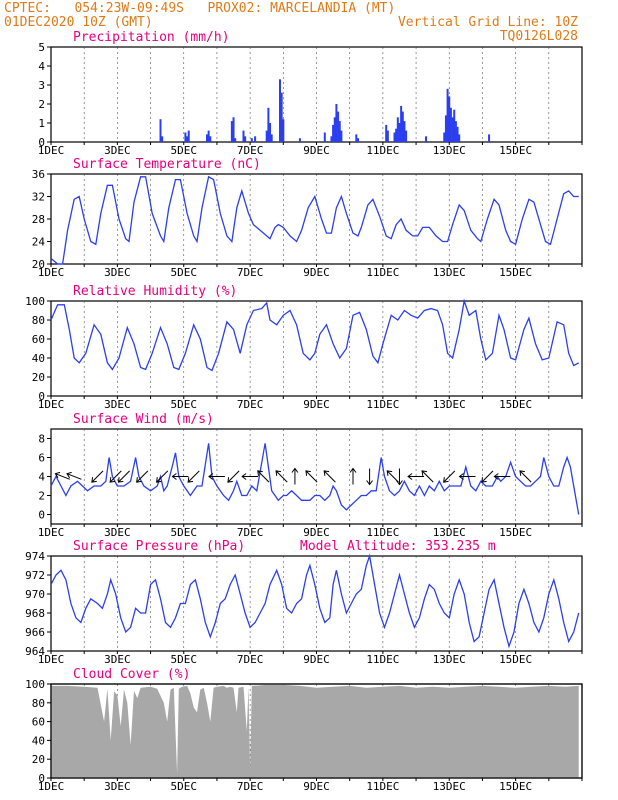 The height and width of the screenshot is (800, 618). I want to click on y-tick-label: 2, so click(41, 496).